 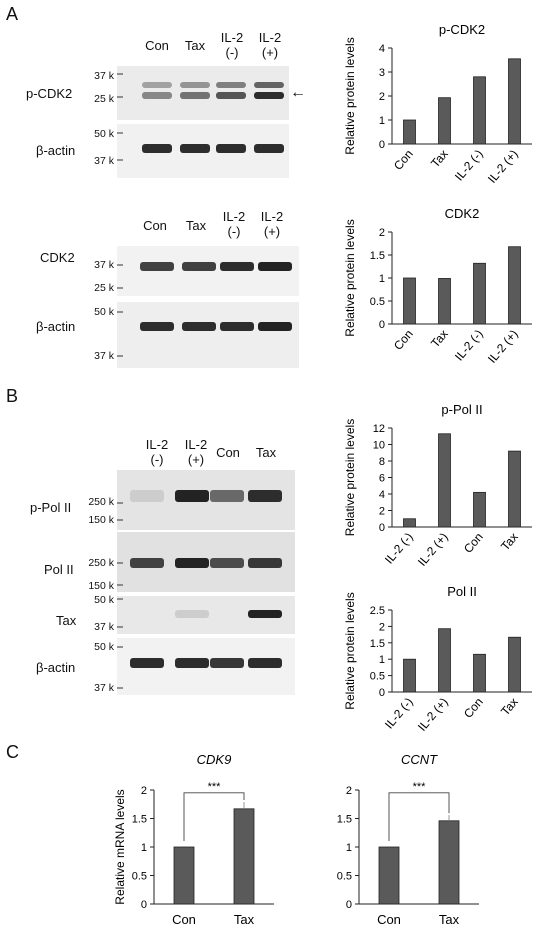 What do you see at coordinates (215, 787) in the screenshot?
I see `significance-label: ***` at bounding box center [215, 787].